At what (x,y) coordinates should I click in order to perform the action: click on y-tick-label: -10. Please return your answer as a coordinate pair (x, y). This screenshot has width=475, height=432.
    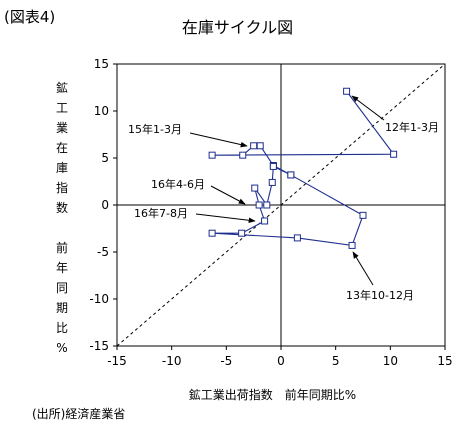
    Looking at the image, I should click on (99, 299).